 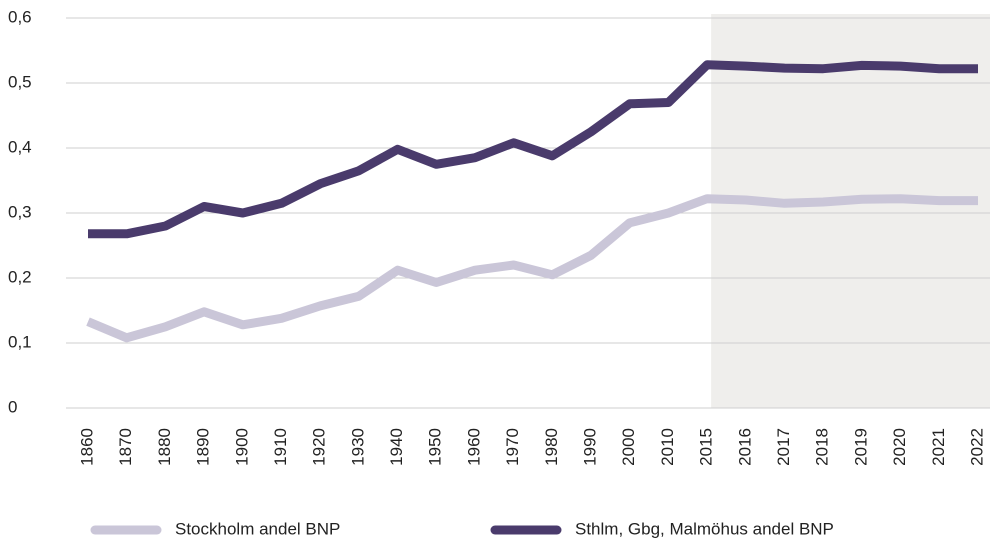 I want to click on y-tick-label: 0, so click(x=12, y=406).